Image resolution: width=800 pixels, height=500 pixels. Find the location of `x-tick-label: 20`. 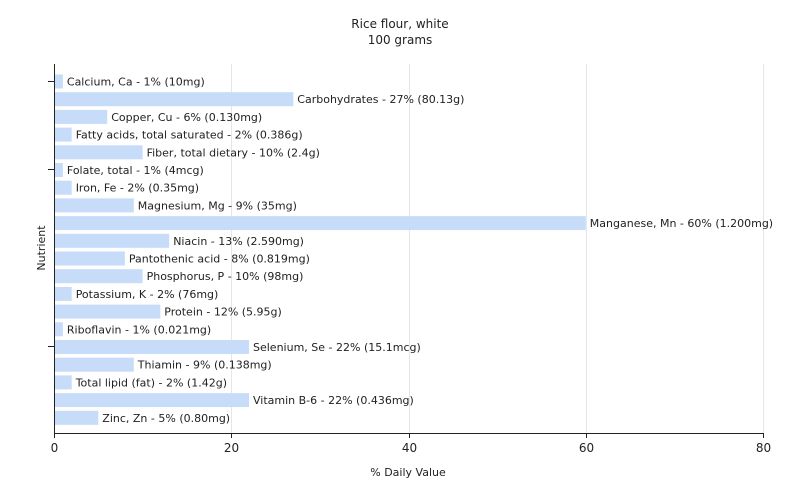

x-tick-label: 20 is located at coordinates (231, 448).